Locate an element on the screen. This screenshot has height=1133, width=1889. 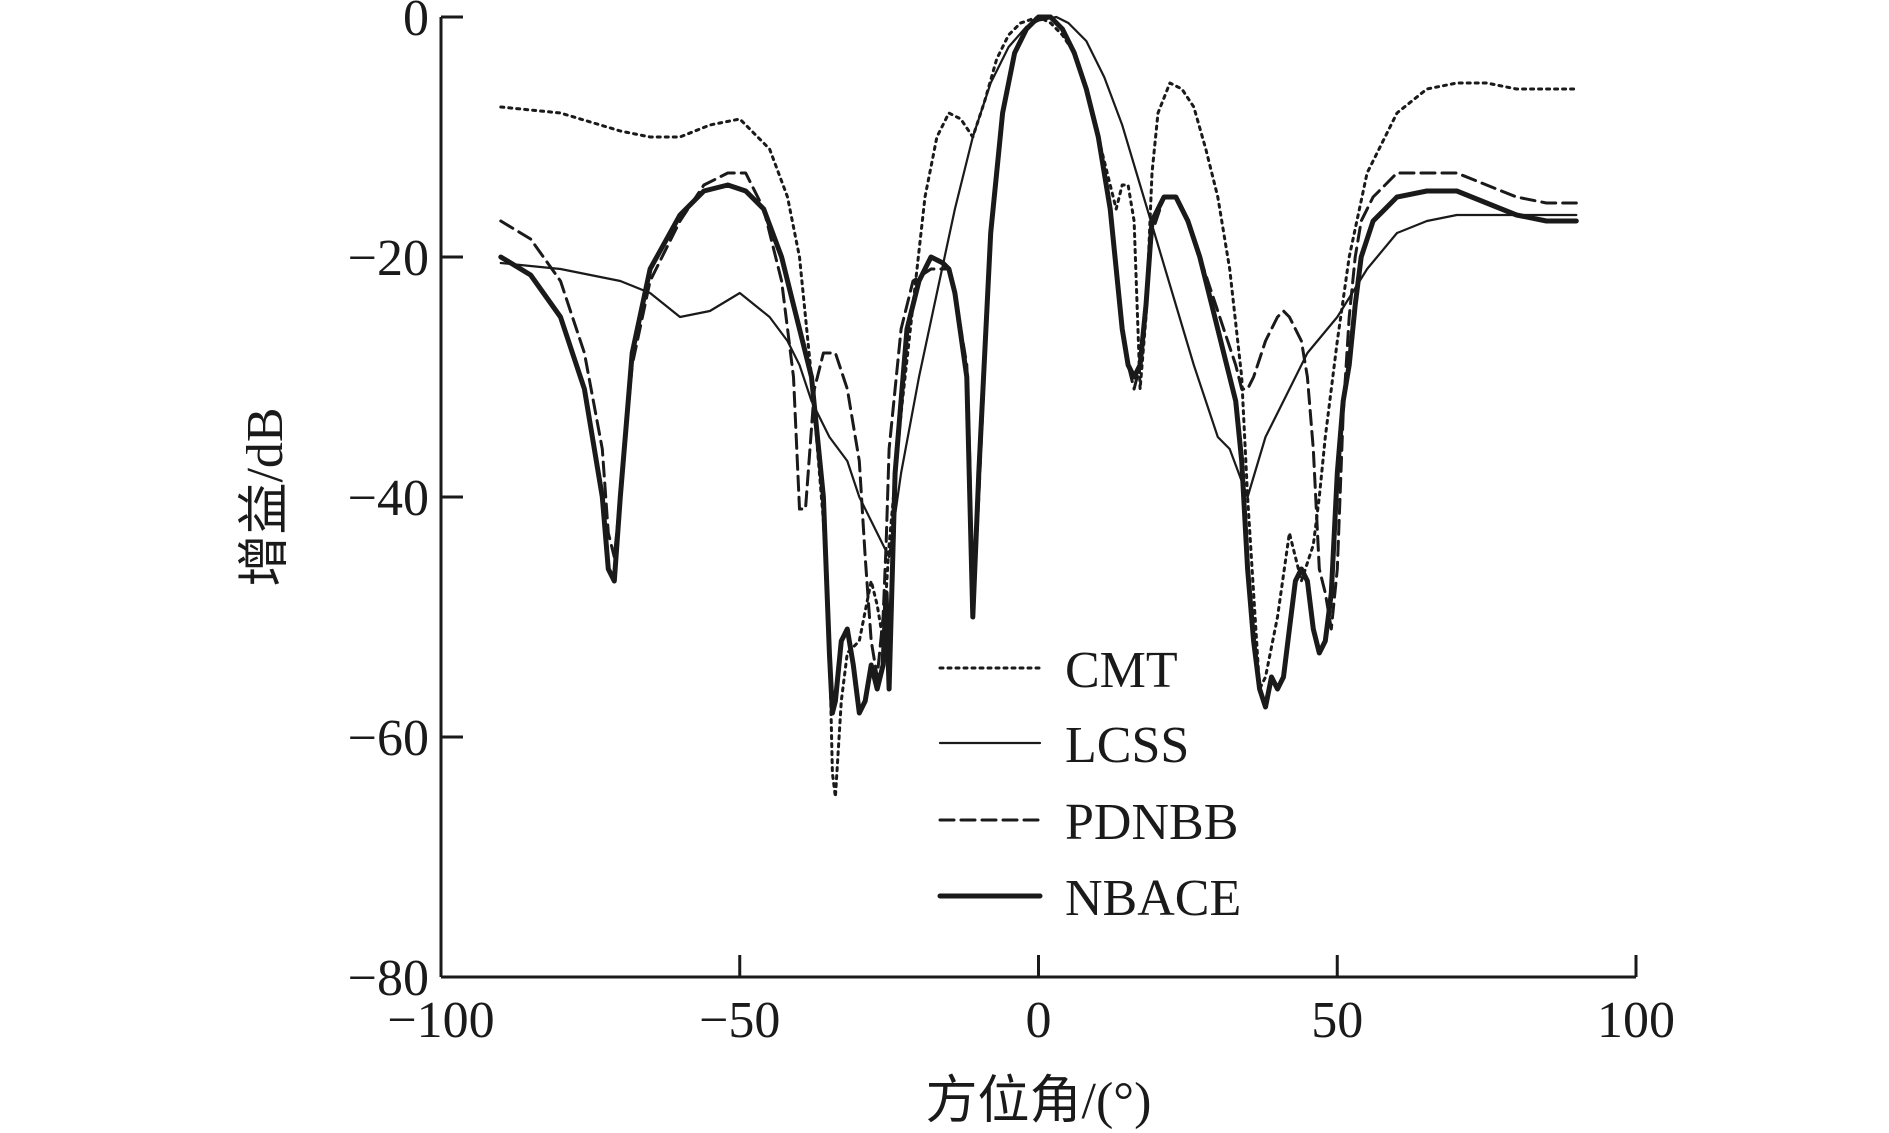
legend-label-nbace: NBACE is located at coordinates (1153, 898).